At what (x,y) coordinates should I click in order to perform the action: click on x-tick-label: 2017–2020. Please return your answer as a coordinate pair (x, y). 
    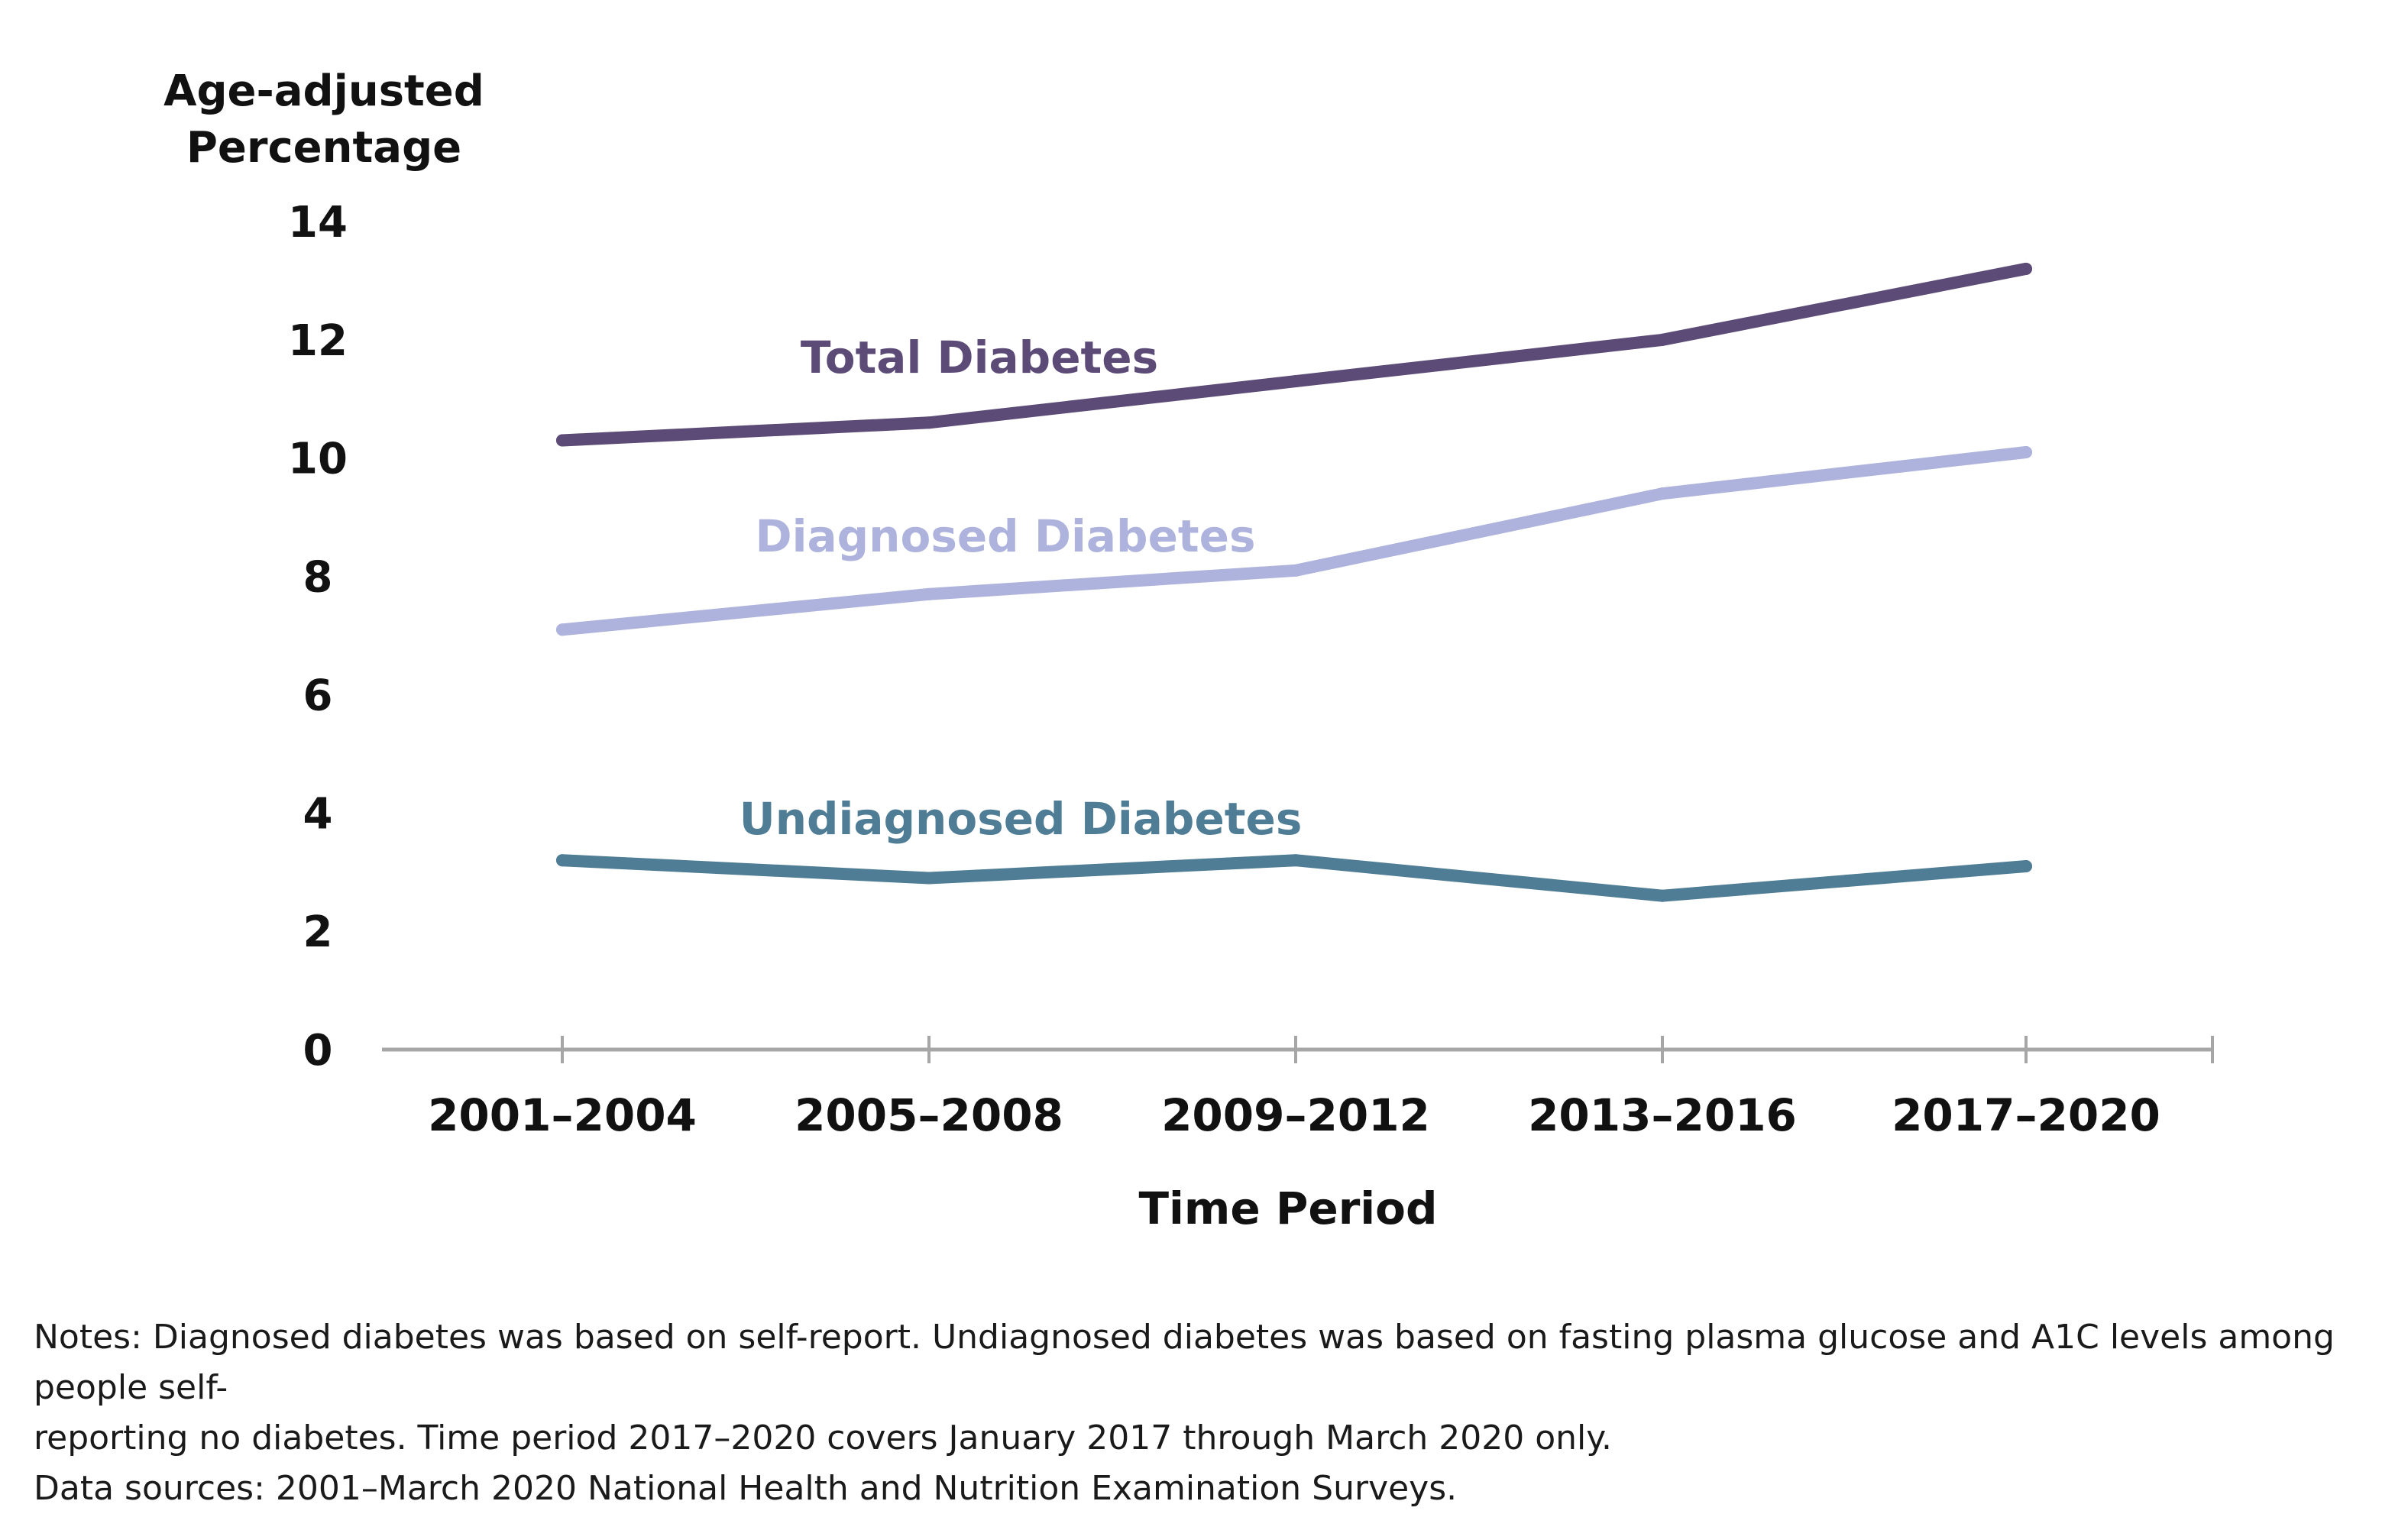
    Looking at the image, I should click on (2026, 1115).